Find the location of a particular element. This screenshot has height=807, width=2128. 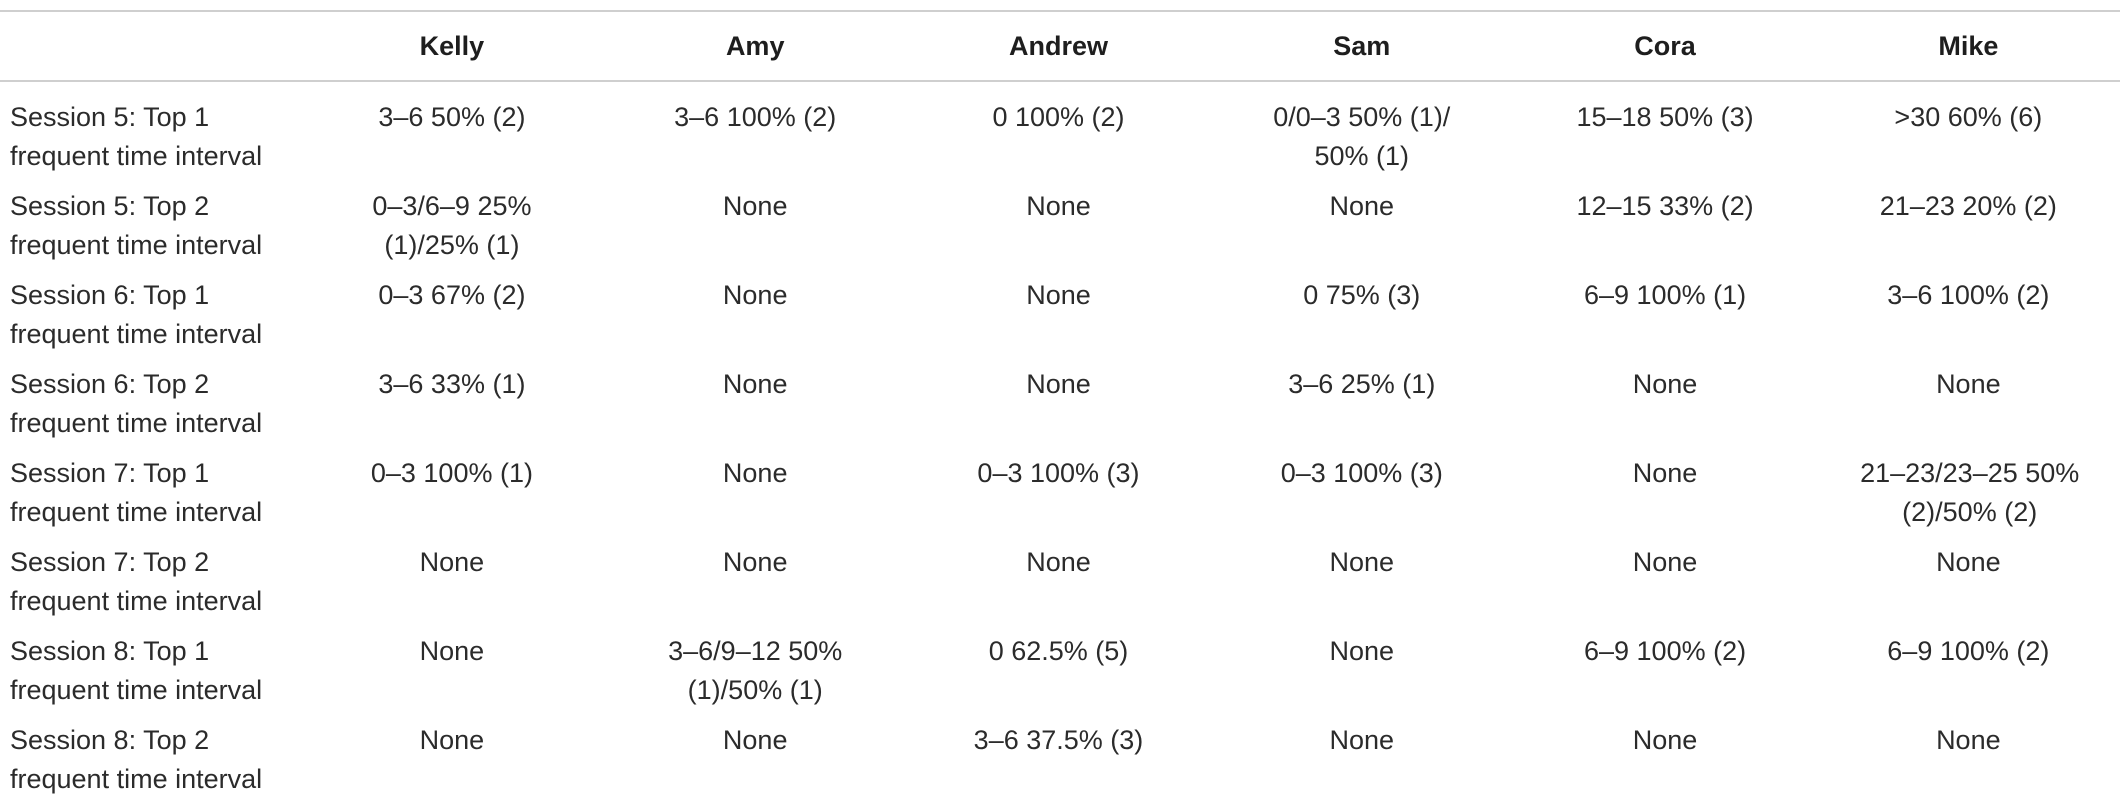

table-cell: 0 62.5% (5) is located at coordinates (1058, 651).